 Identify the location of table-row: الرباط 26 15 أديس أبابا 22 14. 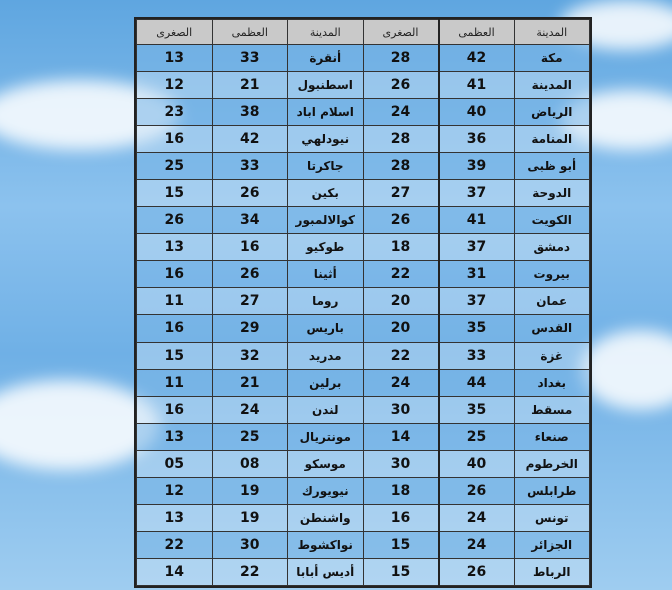
(363, 572).